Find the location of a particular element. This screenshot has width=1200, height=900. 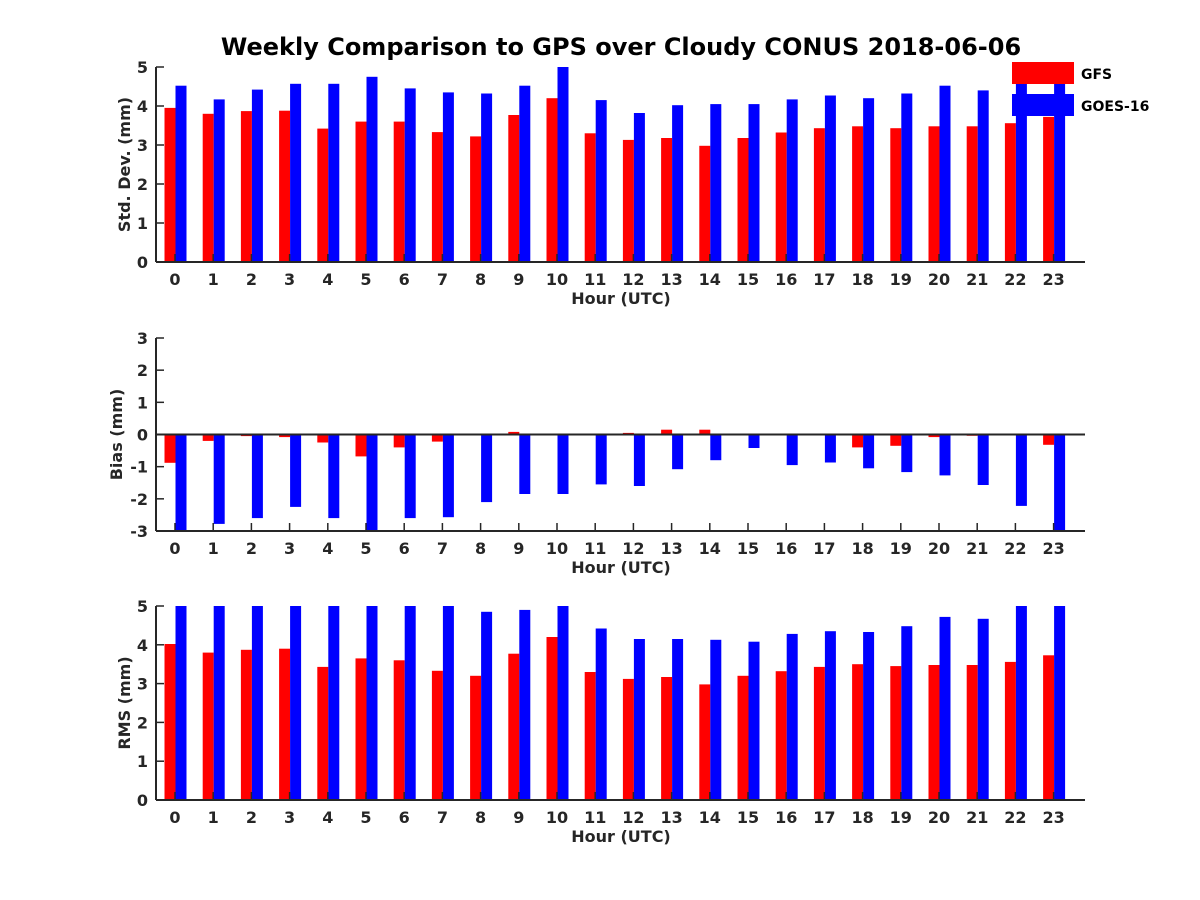

legend-label: GOES-16 is located at coordinates (1115, 107).